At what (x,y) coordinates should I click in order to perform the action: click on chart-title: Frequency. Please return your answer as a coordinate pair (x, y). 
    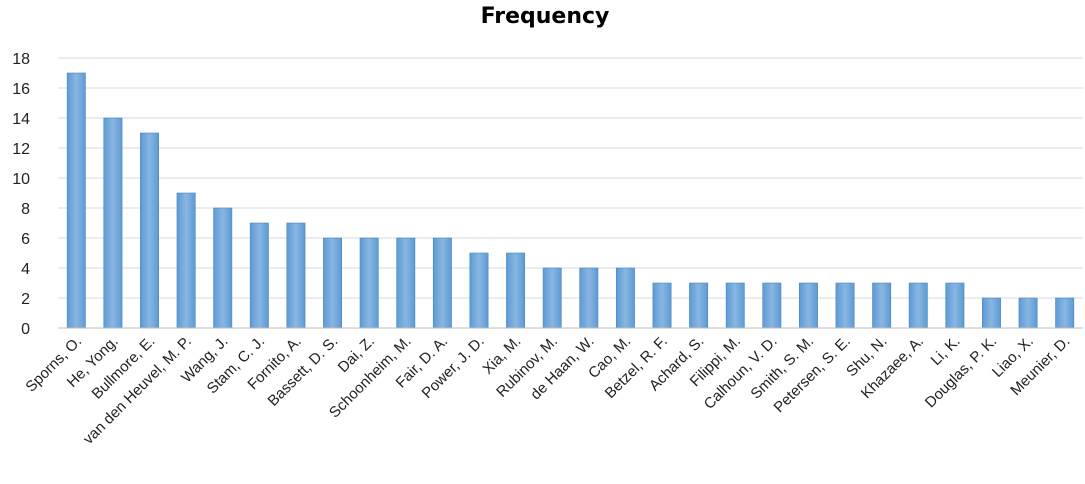
    Looking at the image, I should click on (545, 16).